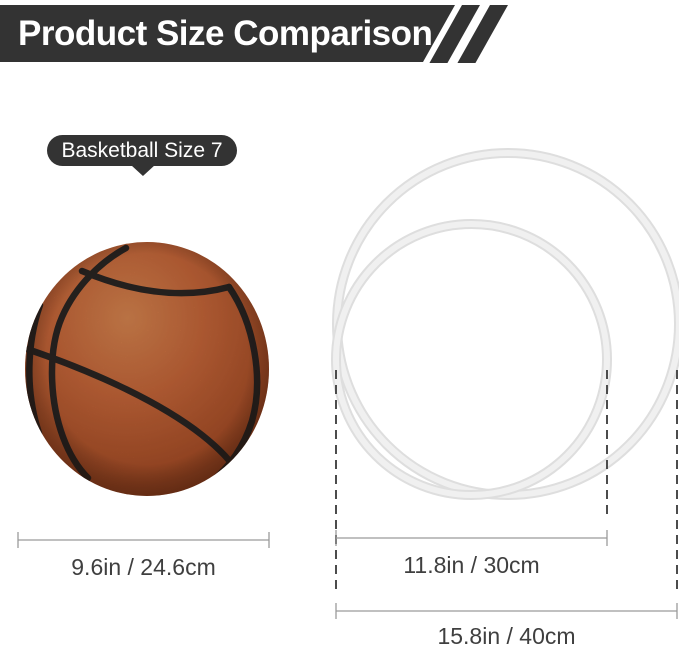 Image resolution: width=679 pixels, height=646 pixels. I want to click on large-ring-size-label: 15.8in / 40cm, so click(506, 634).